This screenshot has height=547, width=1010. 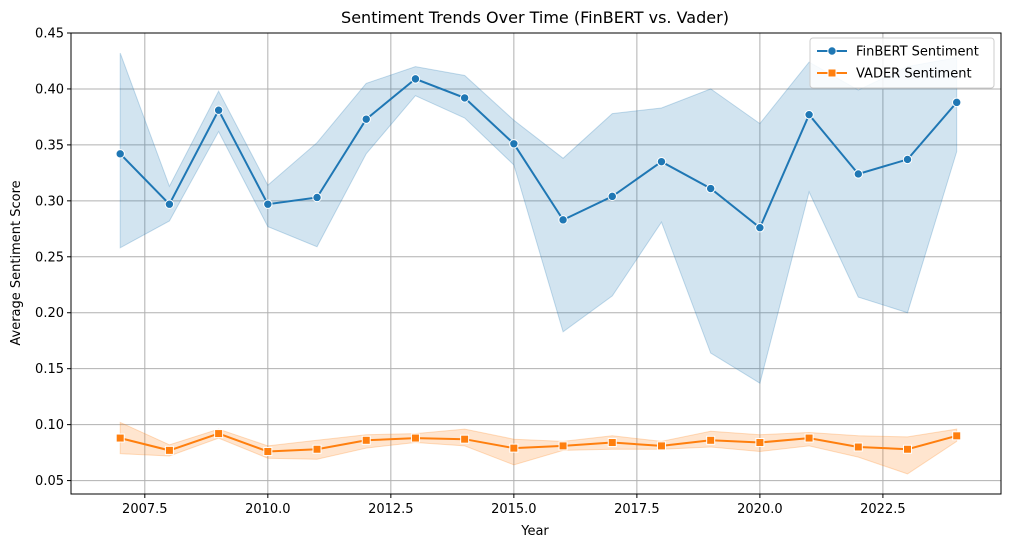 I want to click on x-tick-label: 2022.5, so click(x=883, y=509).